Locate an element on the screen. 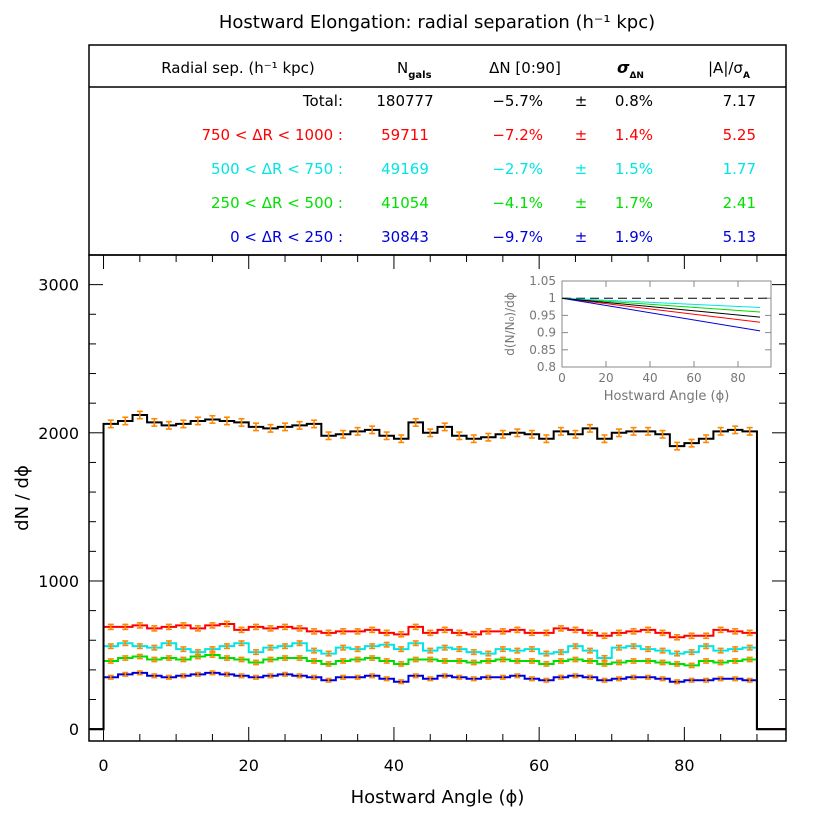  x-tick-label: 40 is located at coordinates (394, 765).